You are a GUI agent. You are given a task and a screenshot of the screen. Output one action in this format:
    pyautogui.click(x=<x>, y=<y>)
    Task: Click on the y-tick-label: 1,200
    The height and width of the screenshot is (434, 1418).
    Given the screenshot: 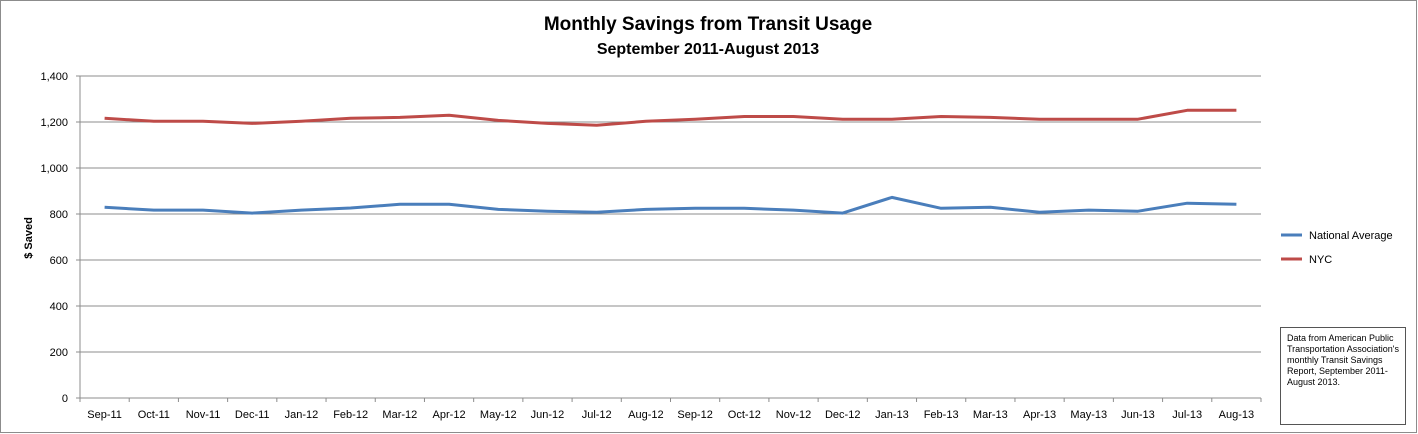 What is the action you would take?
    pyautogui.click(x=54, y=123)
    